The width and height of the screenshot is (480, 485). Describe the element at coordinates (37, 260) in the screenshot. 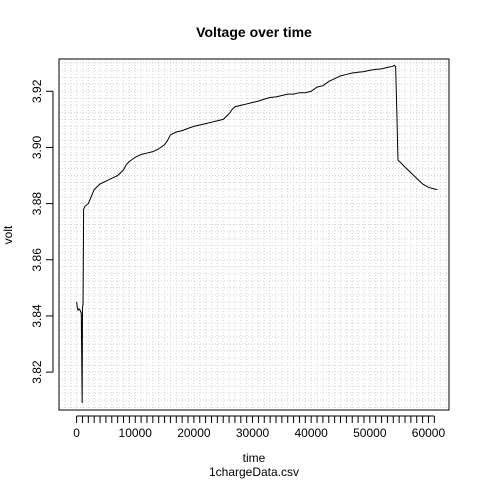

I see `y-tick-label: 3.86` at that location.